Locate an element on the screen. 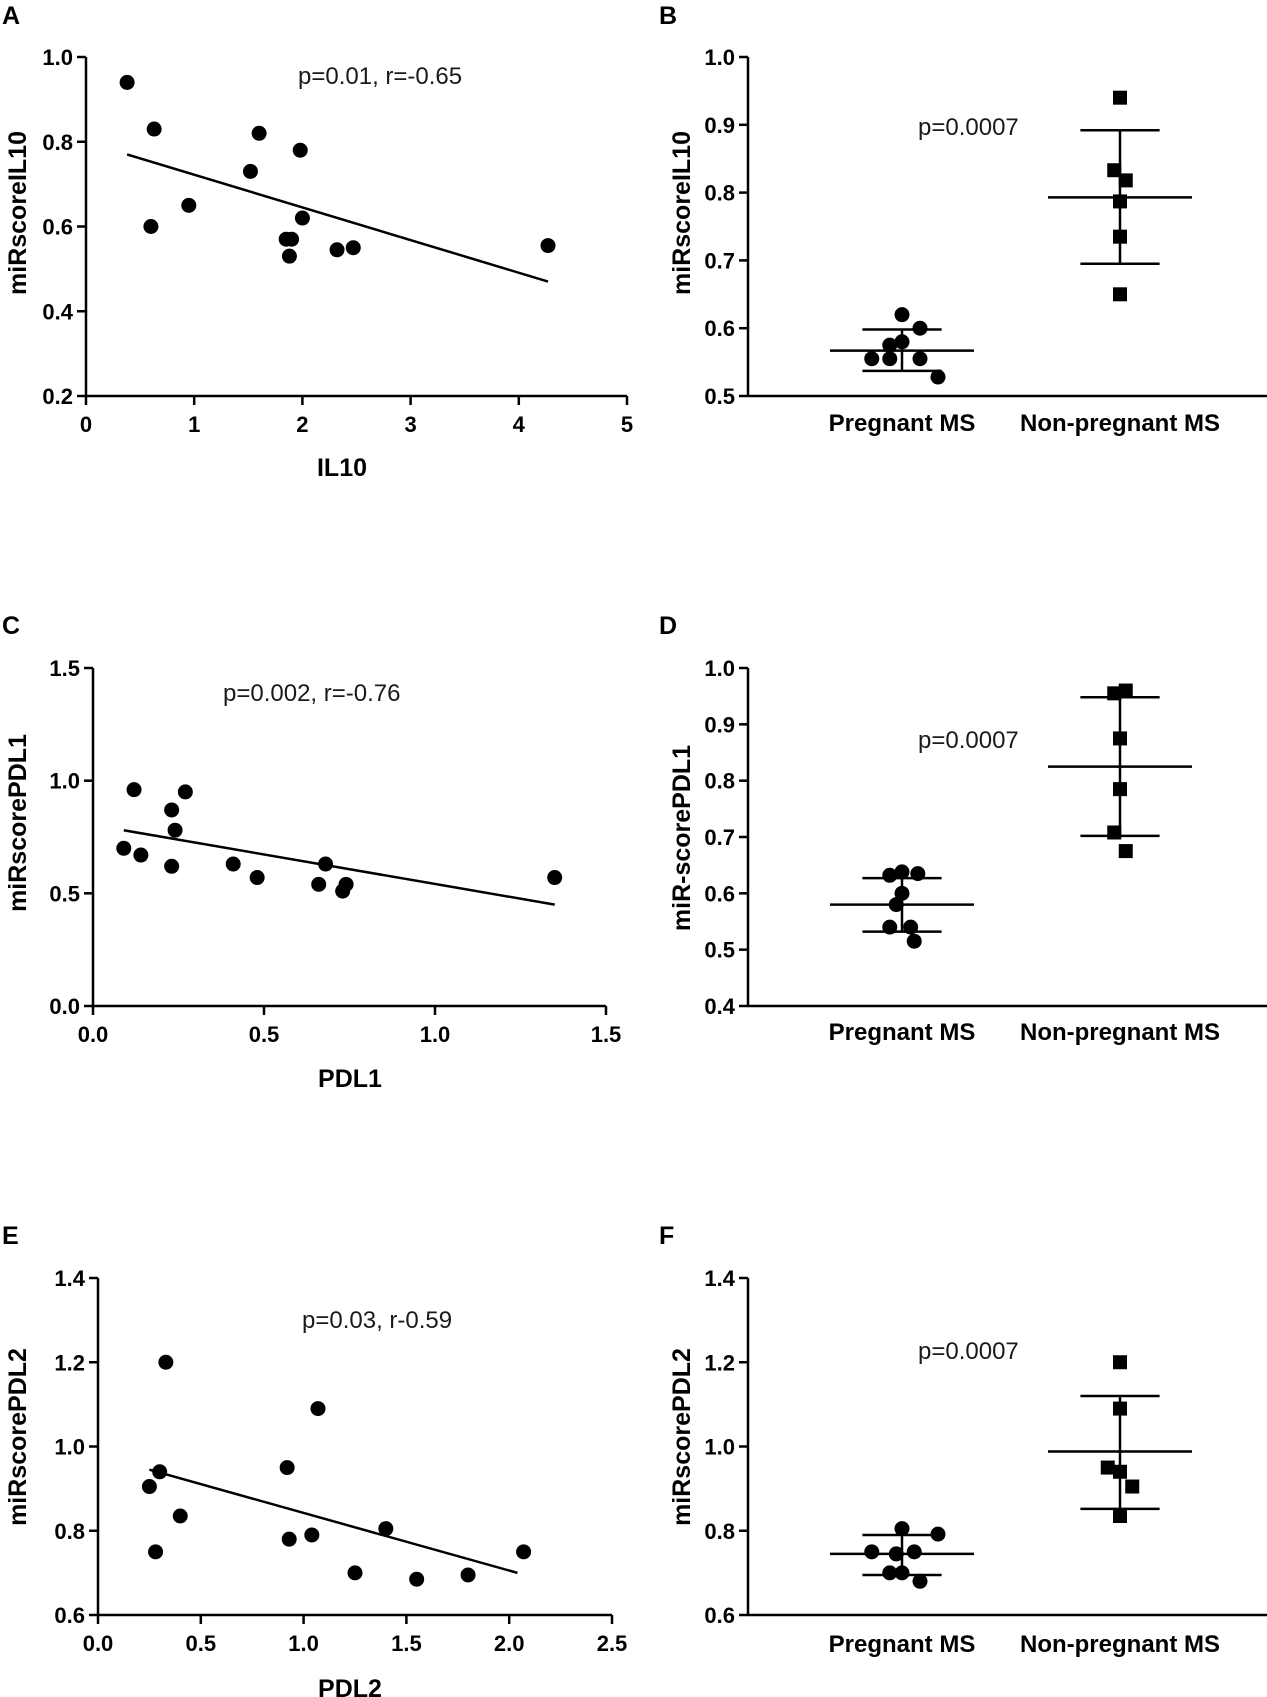  plot-area: 0.6 0.8 1.0 1.2 1.4 0.0 0.5 1.0 1.5 2.0 2.5 is located at coordinates (340, 1461).